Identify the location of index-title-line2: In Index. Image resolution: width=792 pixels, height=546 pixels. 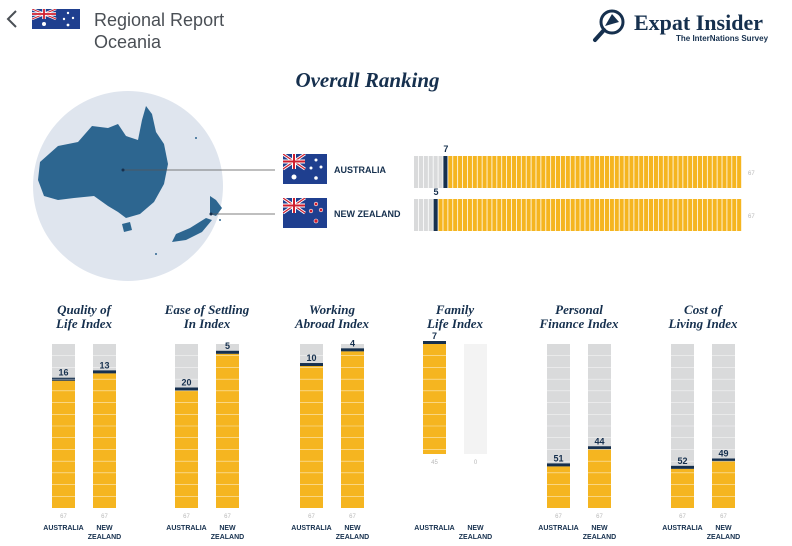
(207, 323).